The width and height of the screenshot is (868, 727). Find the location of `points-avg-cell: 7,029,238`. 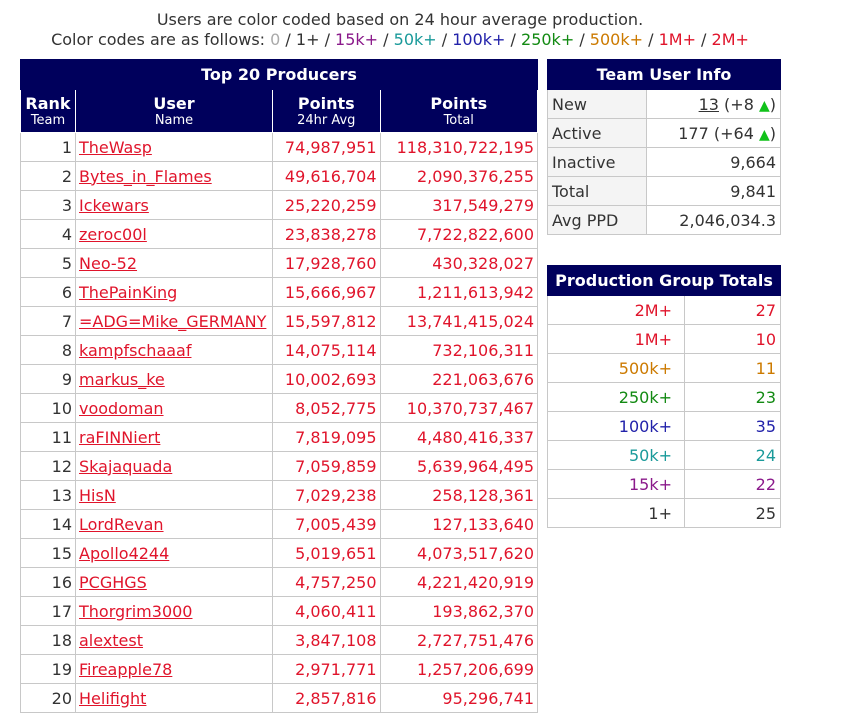

points-avg-cell: 7,029,238 is located at coordinates (326, 495).